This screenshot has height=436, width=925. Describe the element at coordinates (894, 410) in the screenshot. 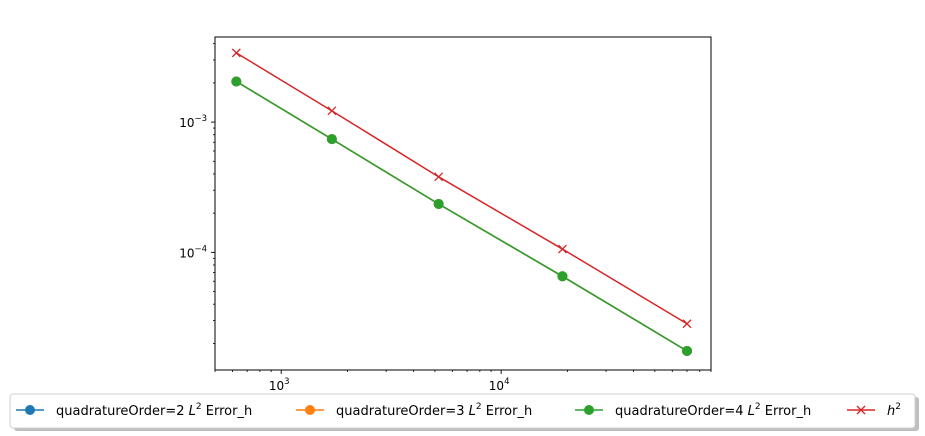

I see `legend-label: h2` at that location.